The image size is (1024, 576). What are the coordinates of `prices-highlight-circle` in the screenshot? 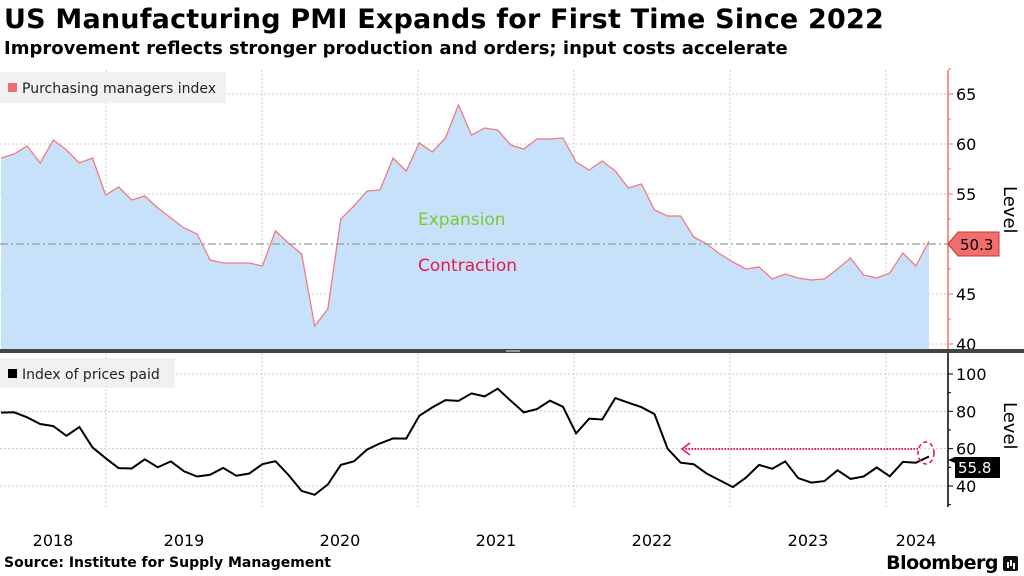 It's located at (926, 453).